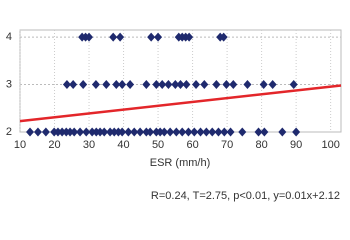 The image size is (350, 240). I want to click on x-tick-label: 40, so click(123, 145).